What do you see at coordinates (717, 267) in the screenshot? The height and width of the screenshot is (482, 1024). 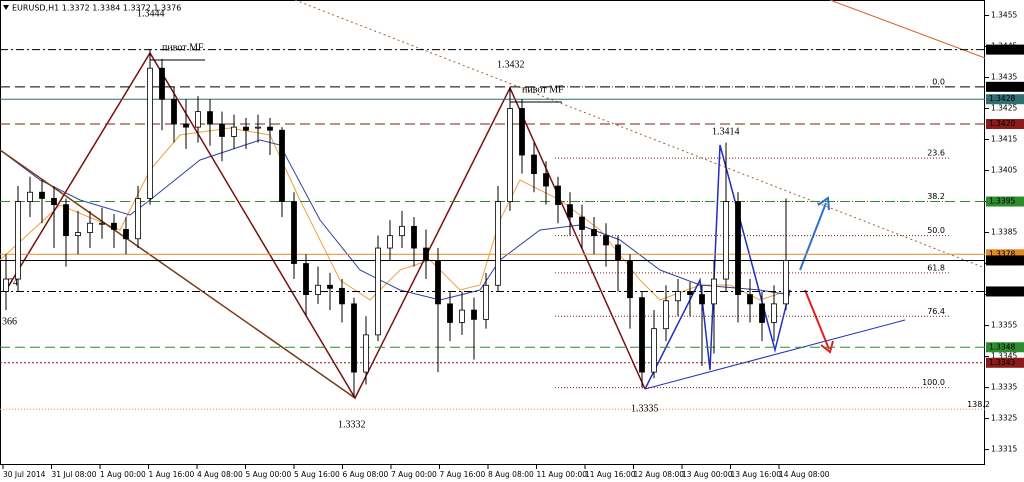 I see `pattern` at bounding box center [717, 267].